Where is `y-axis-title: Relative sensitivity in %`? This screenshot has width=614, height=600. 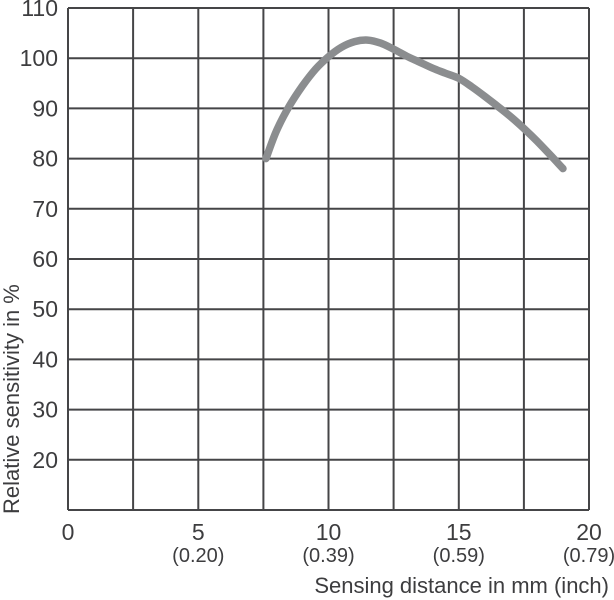 y-axis-title: Relative sensitivity in % is located at coordinates (12, 399).